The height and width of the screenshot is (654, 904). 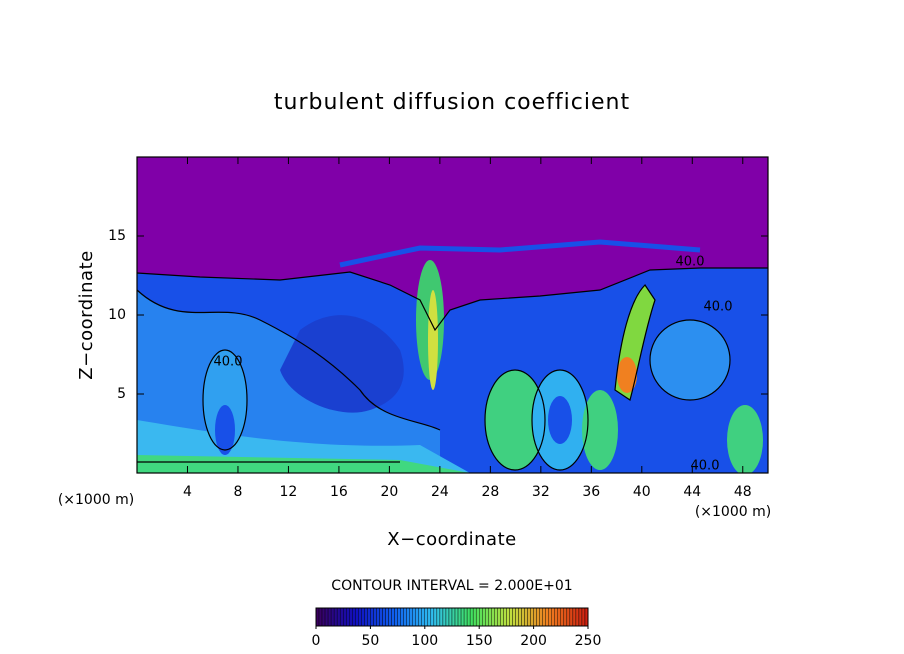 I want to click on colorbar-tick-label: 200, so click(x=533, y=641).